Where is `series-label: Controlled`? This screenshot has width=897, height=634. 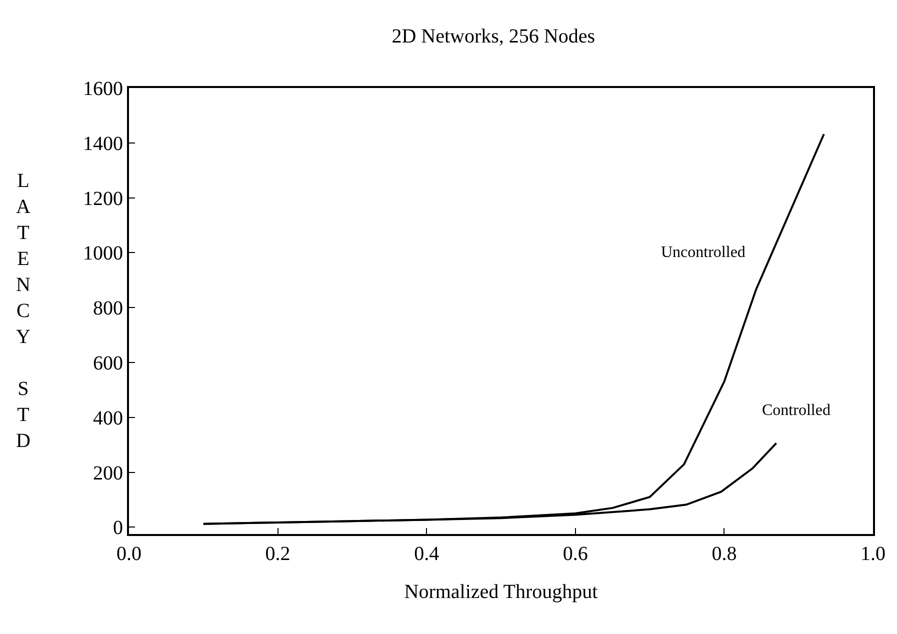
series-label: Controlled is located at coordinates (796, 410).